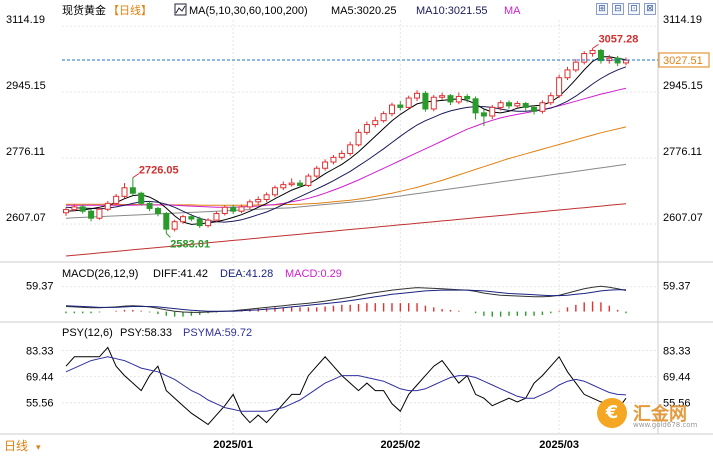  I want to click on footer-dropdown-icon: ▾, so click(38, 447).